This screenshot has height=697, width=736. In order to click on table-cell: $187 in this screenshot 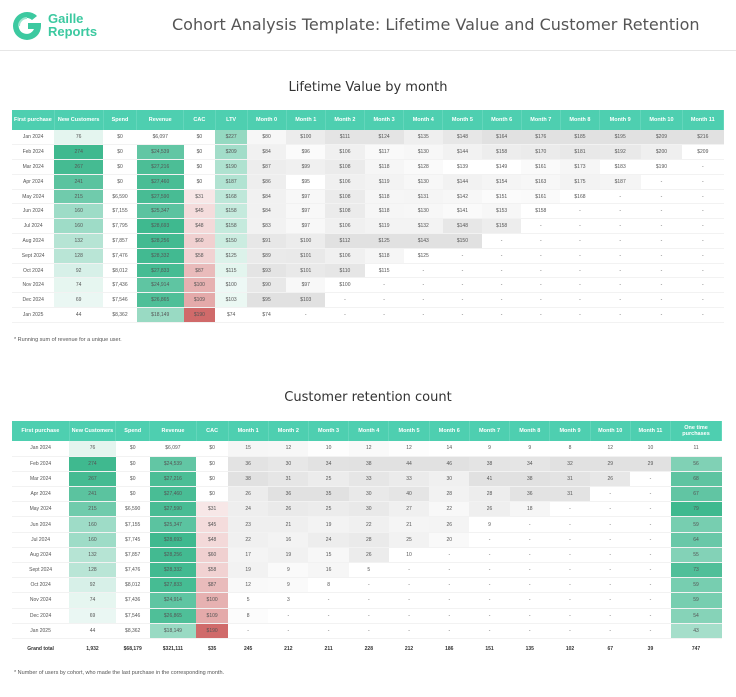, I will do `click(620, 182)`.